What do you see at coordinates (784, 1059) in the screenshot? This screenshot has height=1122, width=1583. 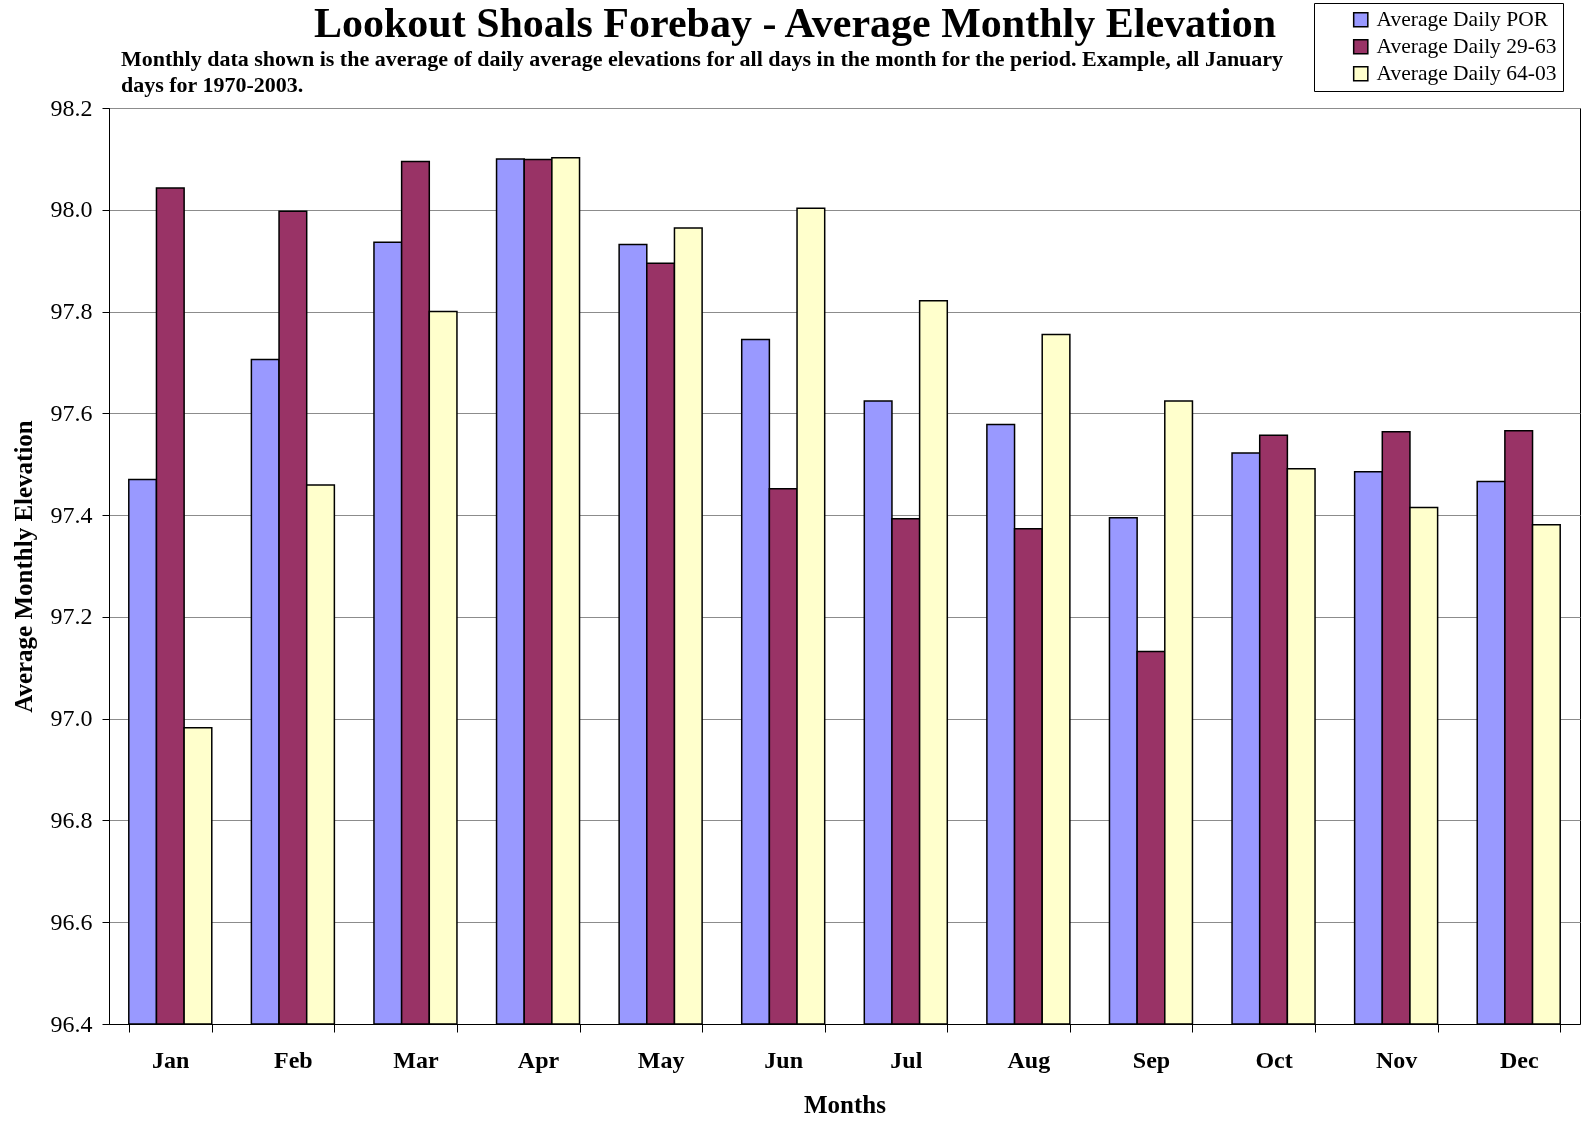 I see `x-tick-label: Jun` at bounding box center [784, 1059].